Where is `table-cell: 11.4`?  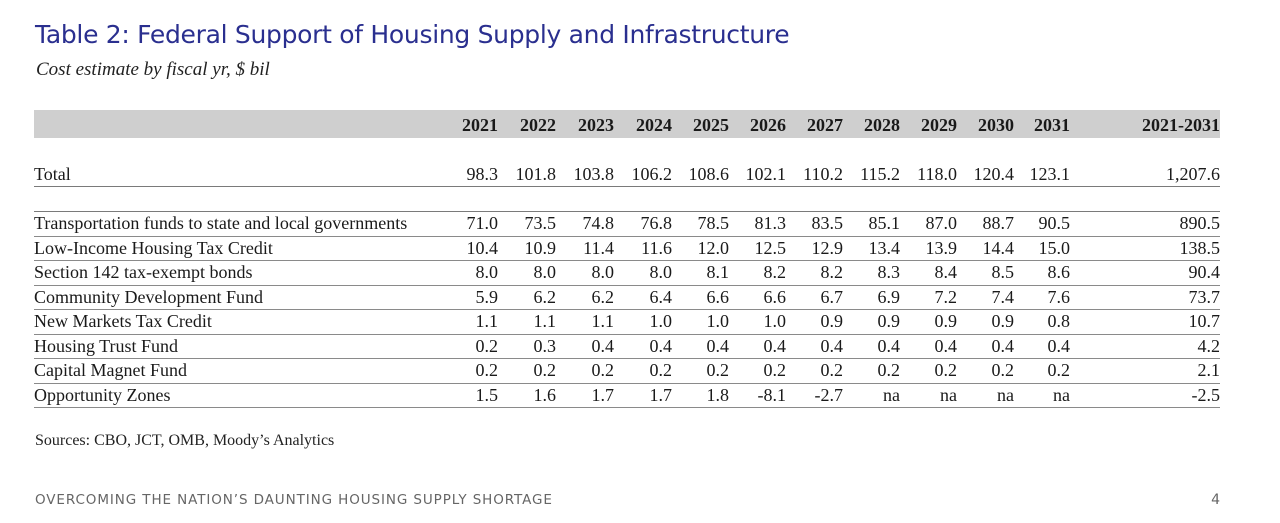 table-cell: 11.4 is located at coordinates (585, 248).